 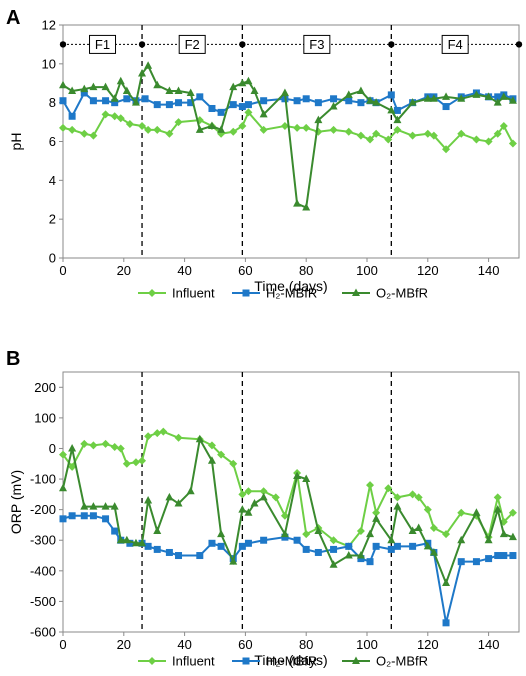 I want to click on legend: Influent H₂-MBfR O₂-MBfR, so click(x=283, y=293).